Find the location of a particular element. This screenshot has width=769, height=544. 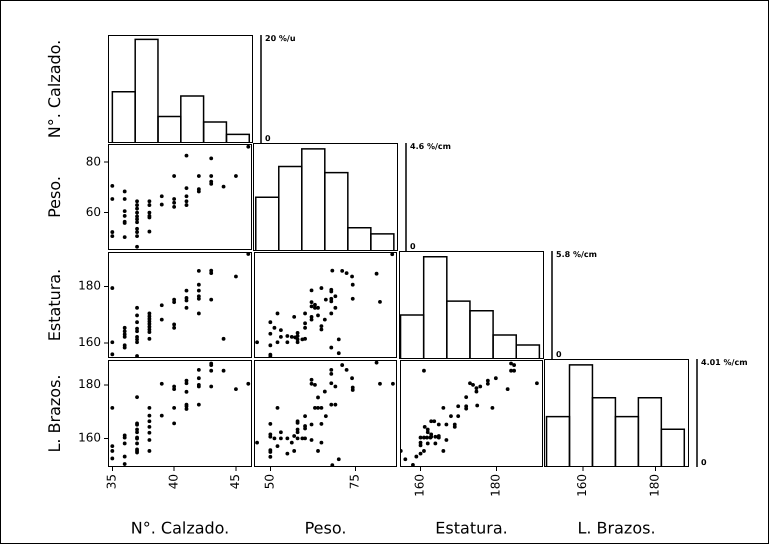

y-tick-label: 80 is located at coordinates (93, 161).